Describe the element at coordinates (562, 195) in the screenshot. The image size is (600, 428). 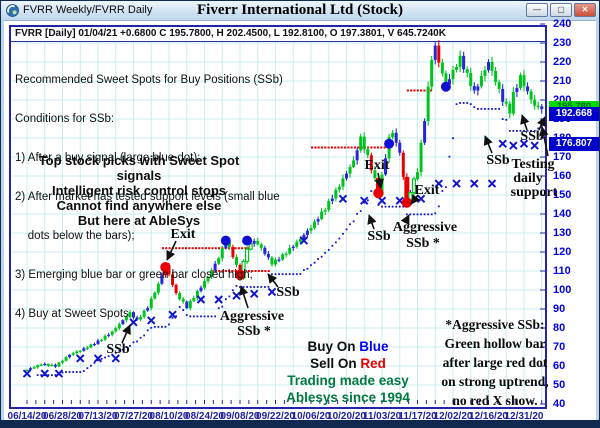
I see `price-tick-label: 150` at that location.